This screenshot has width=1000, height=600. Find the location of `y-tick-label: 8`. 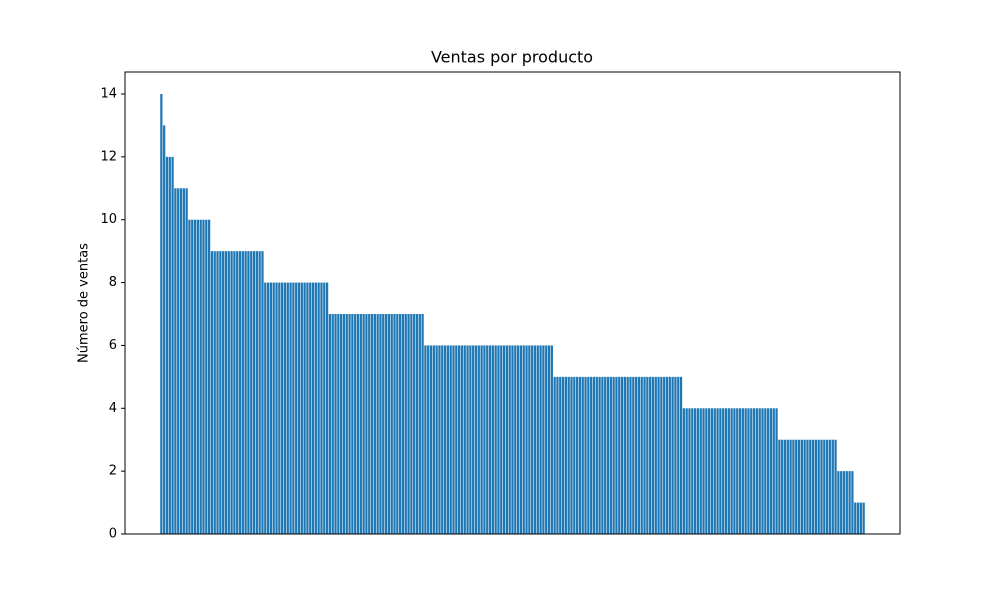

y-tick-label: 8 is located at coordinates (113, 282).